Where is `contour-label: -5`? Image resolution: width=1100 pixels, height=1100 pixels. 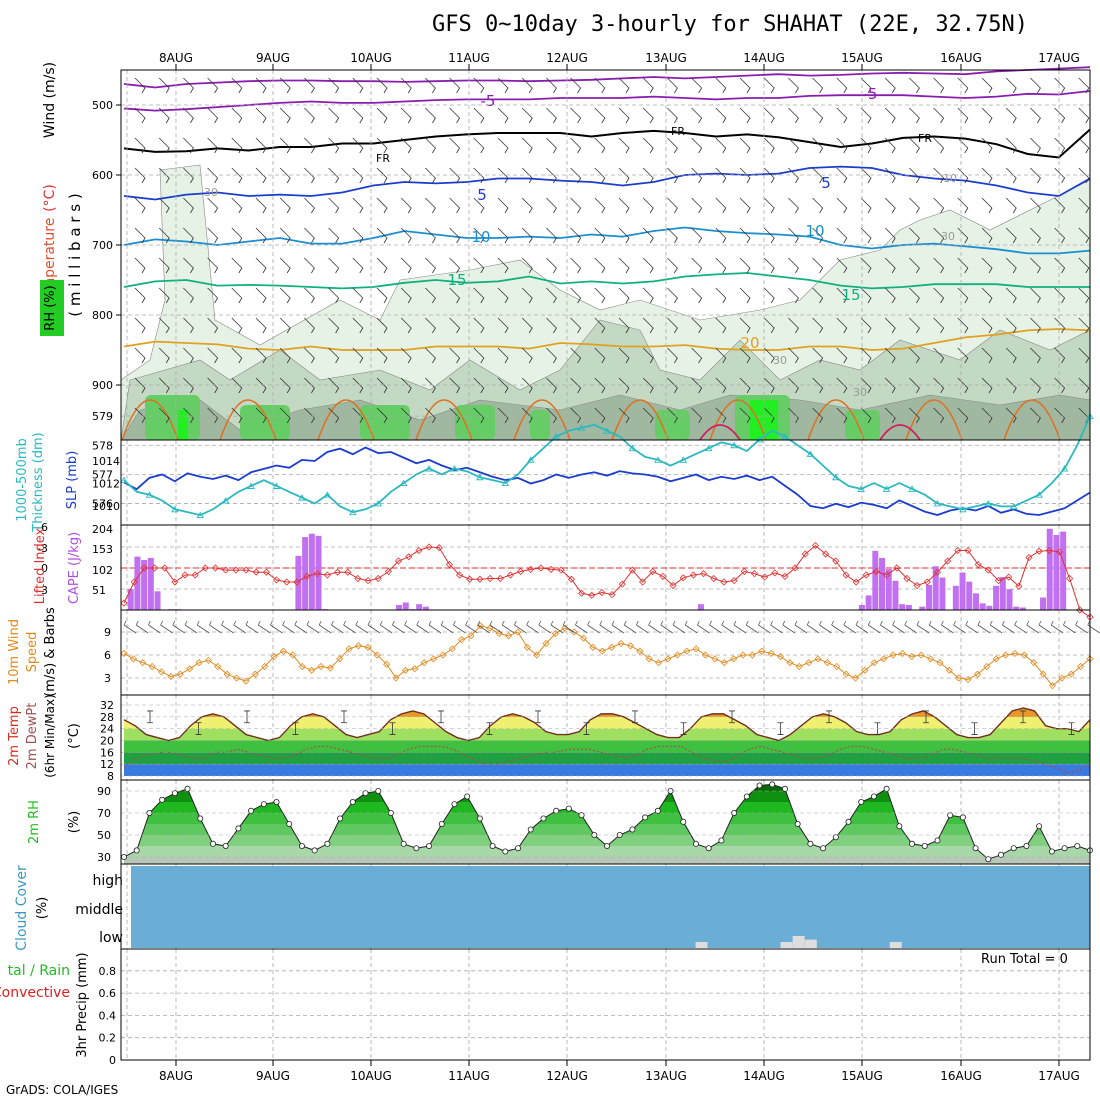
contour-label: -5 is located at coordinates (870, 94).